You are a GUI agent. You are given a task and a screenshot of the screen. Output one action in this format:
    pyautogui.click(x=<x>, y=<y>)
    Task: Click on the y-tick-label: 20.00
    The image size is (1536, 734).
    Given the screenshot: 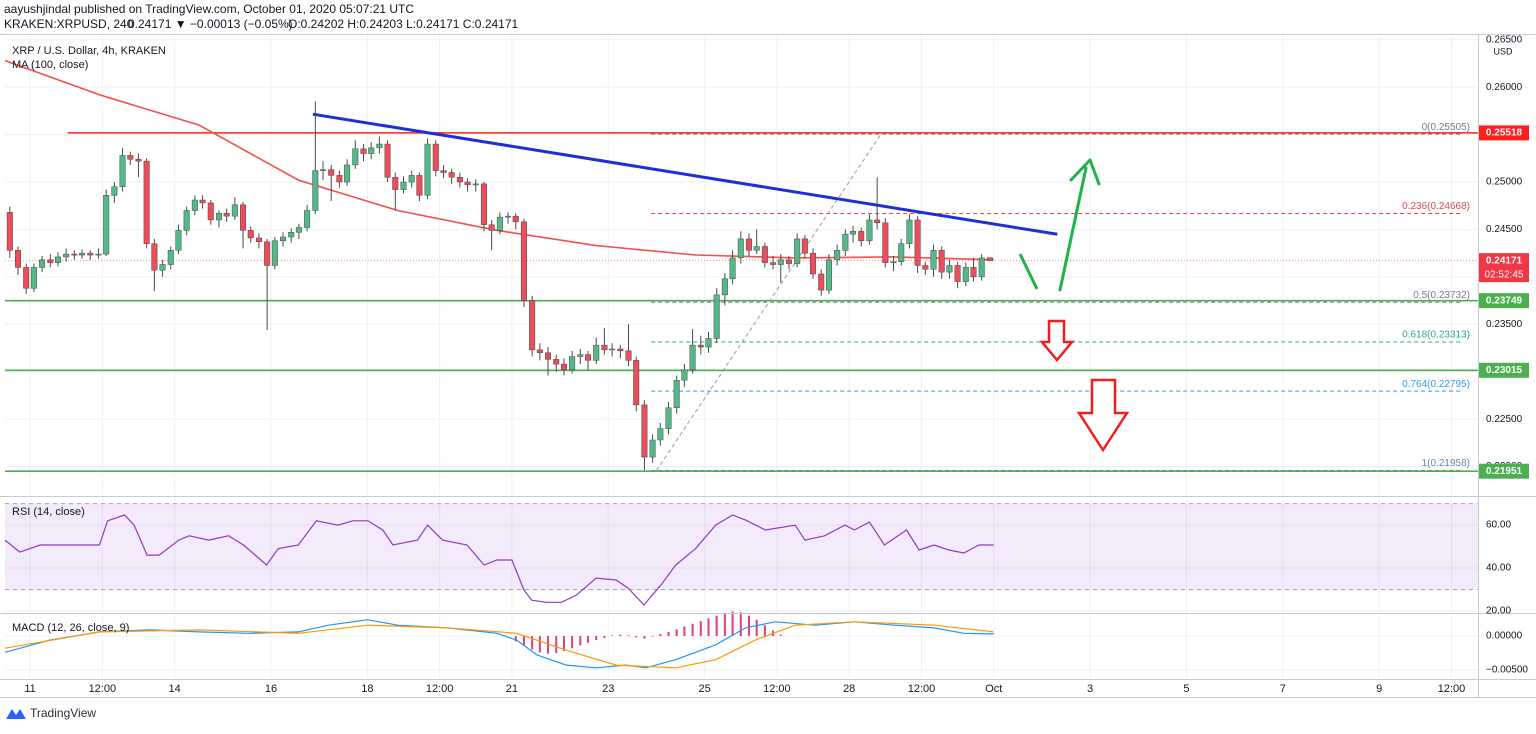 What is the action you would take?
    pyautogui.click(x=1498, y=611)
    